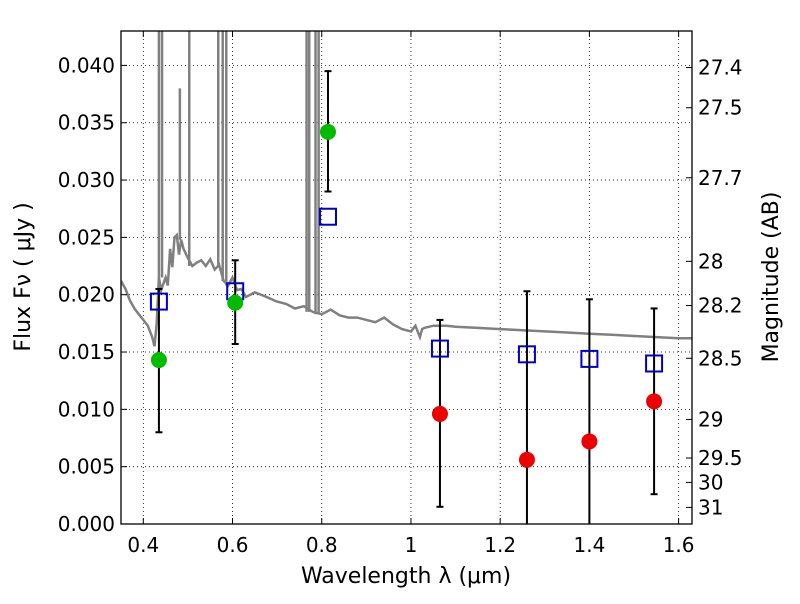 The image size is (800, 604). Describe the element at coordinates (710, 419) in the screenshot. I see `y2-tick-label: 29` at that location.